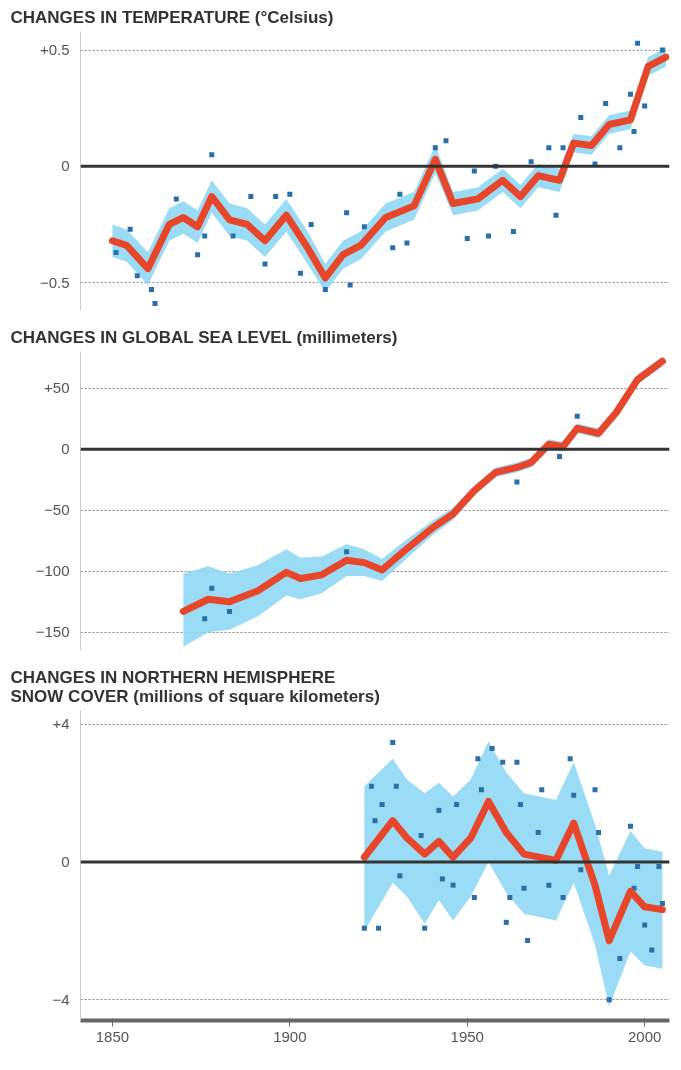 This screenshot has height=1070, width=681. What do you see at coordinates (52, 632) in the screenshot?
I see `y-tick-label: −150` at bounding box center [52, 632].